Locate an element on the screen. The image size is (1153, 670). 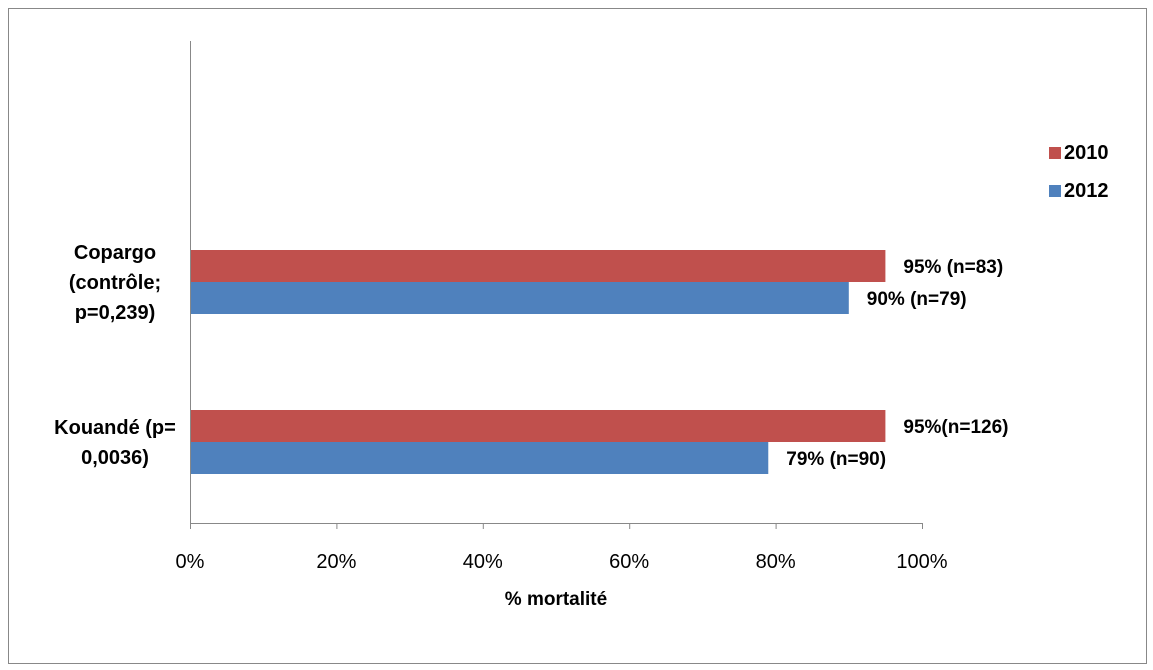
data-label: 90% (n=79) is located at coordinates (917, 299).